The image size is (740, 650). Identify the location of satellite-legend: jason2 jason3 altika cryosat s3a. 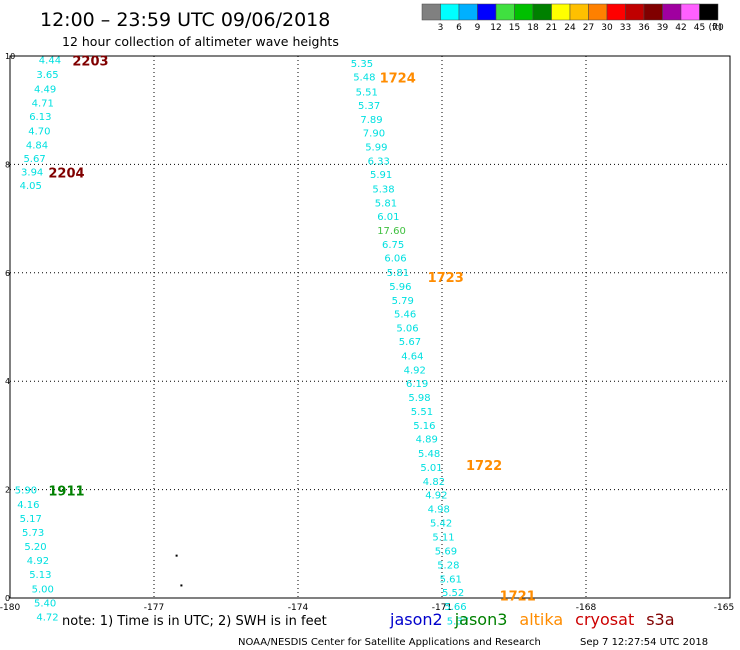
(532, 619).